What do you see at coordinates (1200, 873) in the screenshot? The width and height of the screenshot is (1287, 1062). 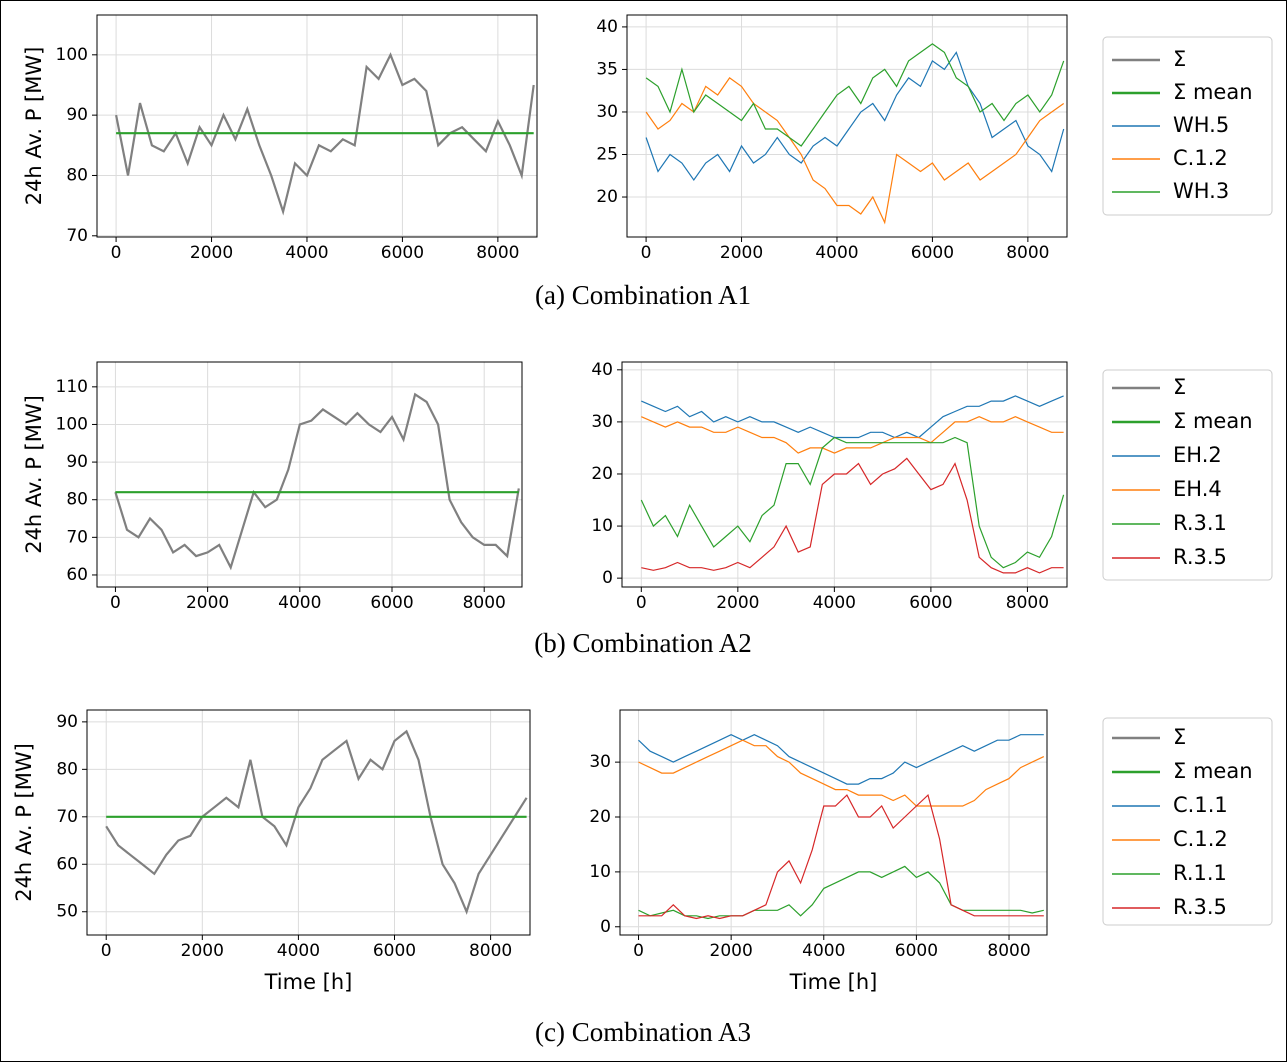 I see `legend-label: R.1.1` at bounding box center [1200, 873].